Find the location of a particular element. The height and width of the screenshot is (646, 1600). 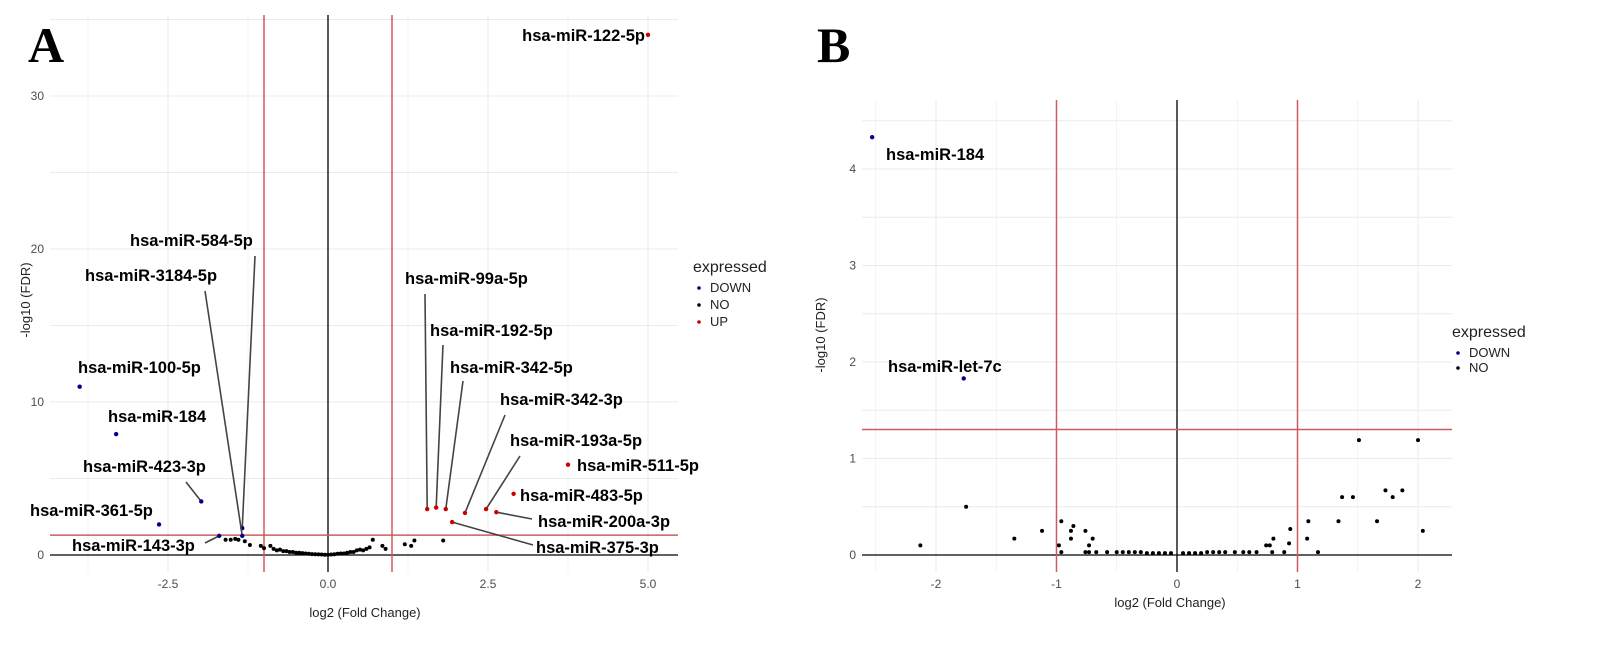

x-tick-label: 5.0 is located at coordinates (648, 584).